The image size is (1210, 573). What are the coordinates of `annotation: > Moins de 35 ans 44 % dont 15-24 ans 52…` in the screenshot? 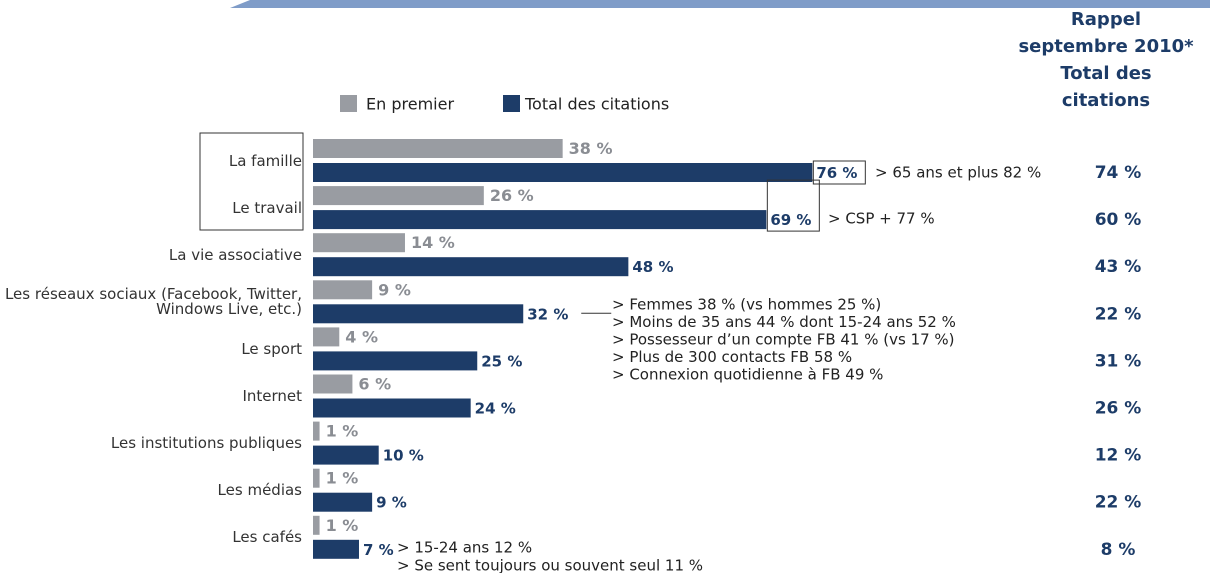 It's located at (784, 322).